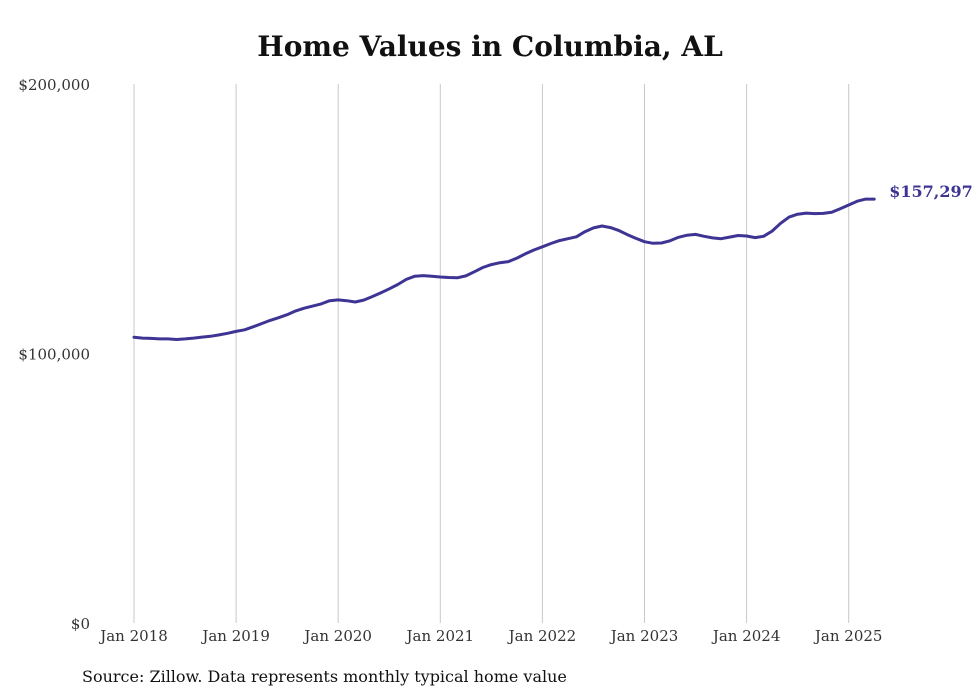  Describe the element at coordinates (54, 355) in the screenshot. I see `y-tick-label: $100,000` at that location.